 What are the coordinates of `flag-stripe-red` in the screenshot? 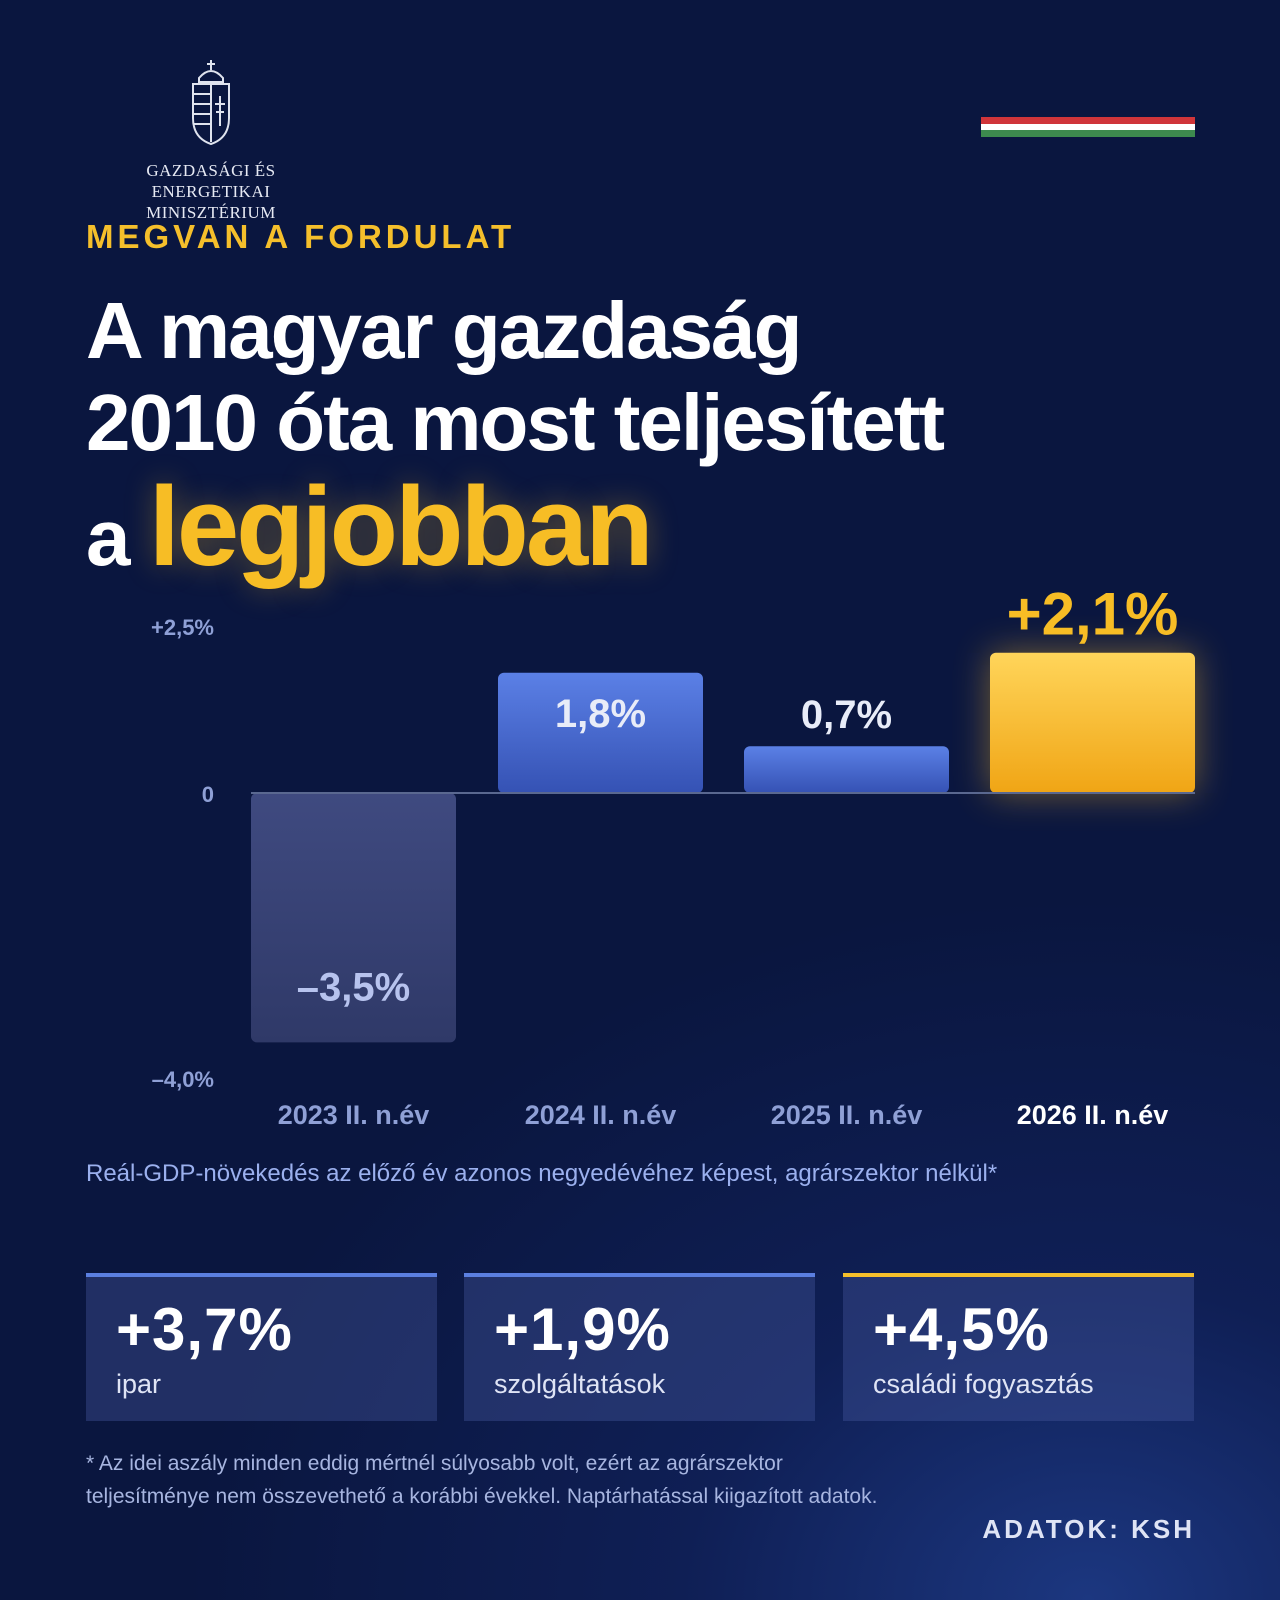 It's located at (1088, 120).